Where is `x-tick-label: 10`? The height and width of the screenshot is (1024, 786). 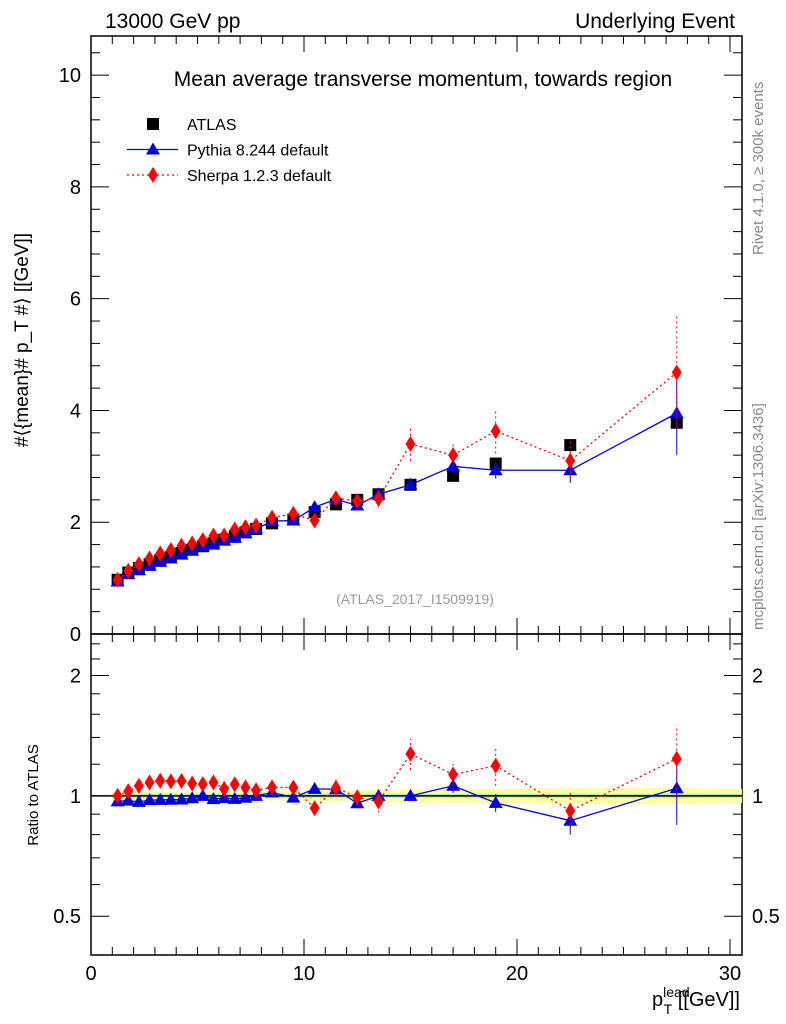 x-tick-label: 10 is located at coordinates (304, 974).